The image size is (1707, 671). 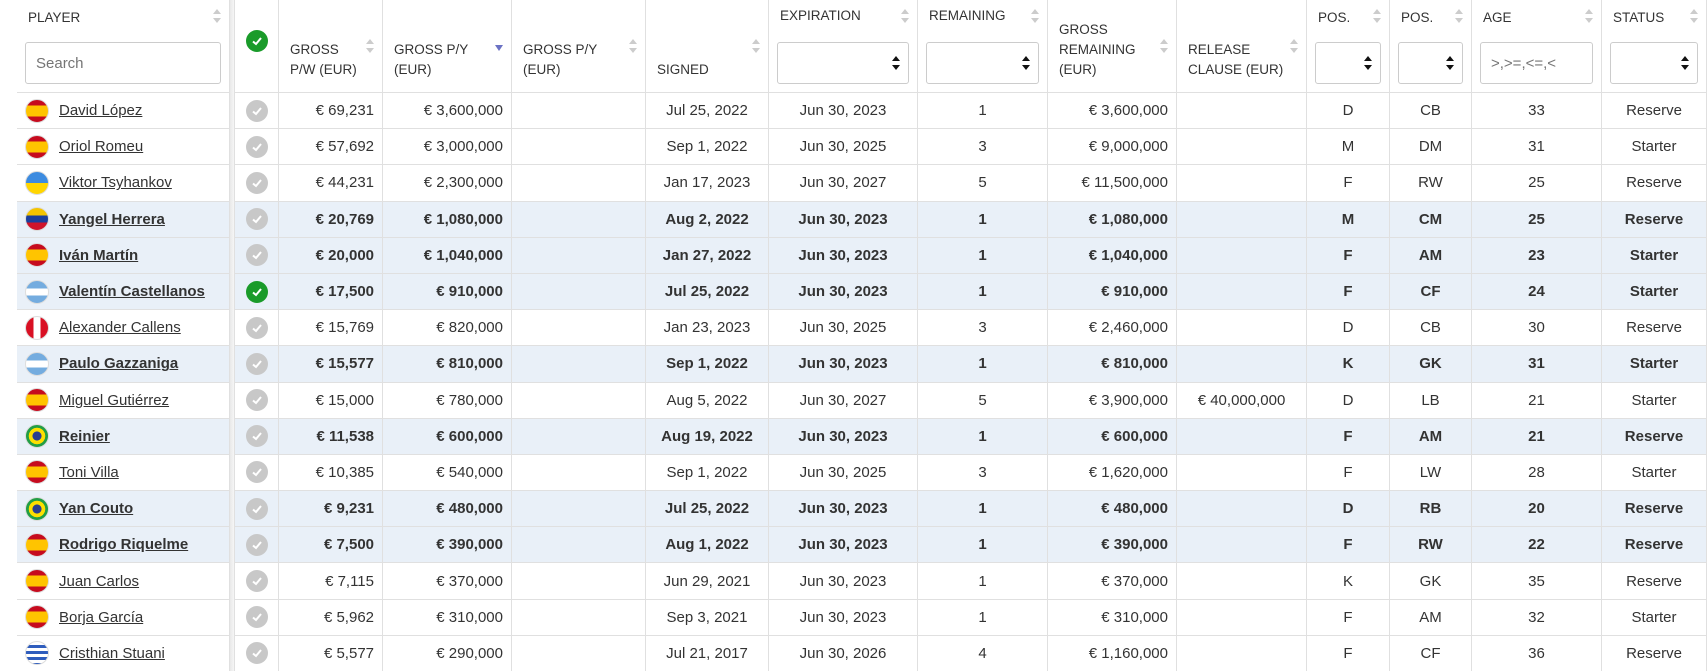 I want to click on player-link: Reinier, so click(x=84, y=436).